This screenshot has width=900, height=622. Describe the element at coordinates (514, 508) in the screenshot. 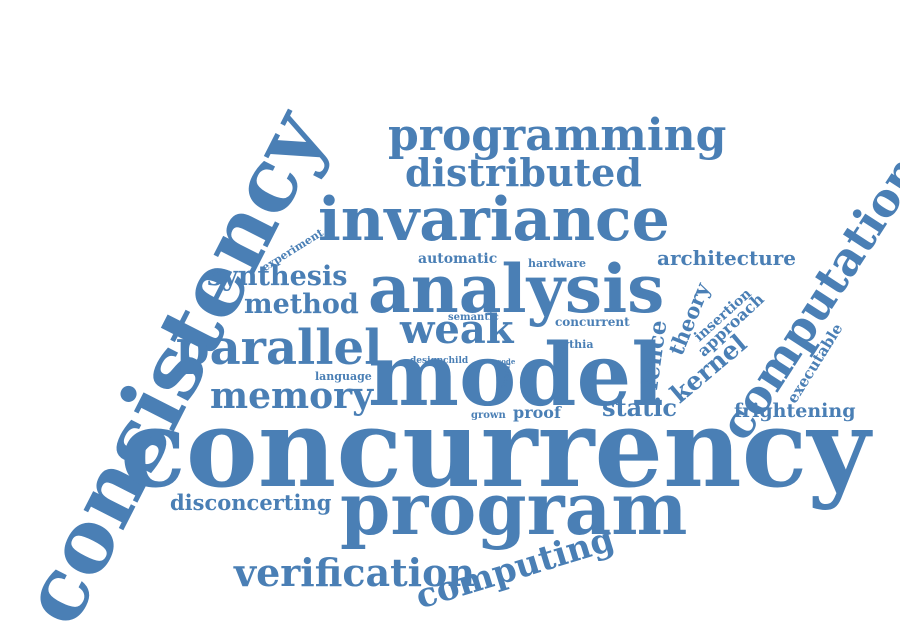

I see `word-program: program` at that location.